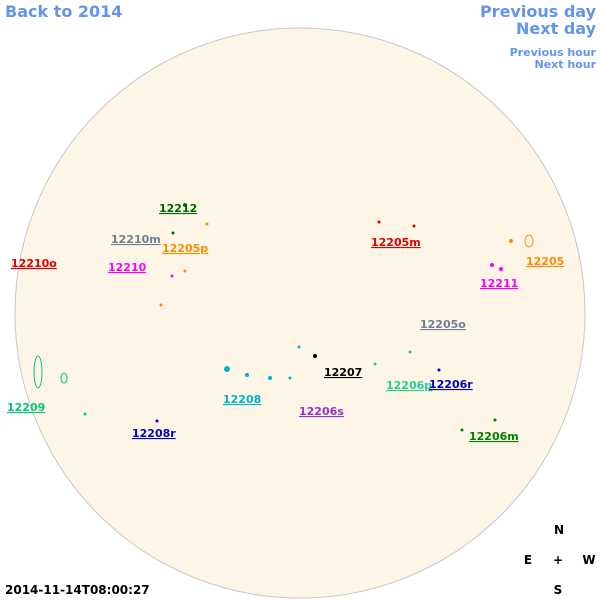 The width and height of the screenshot is (600, 600). What do you see at coordinates (553, 52) in the screenshot?
I see `previous-hour-link: Previous hour` at bounding box center [553, 52].